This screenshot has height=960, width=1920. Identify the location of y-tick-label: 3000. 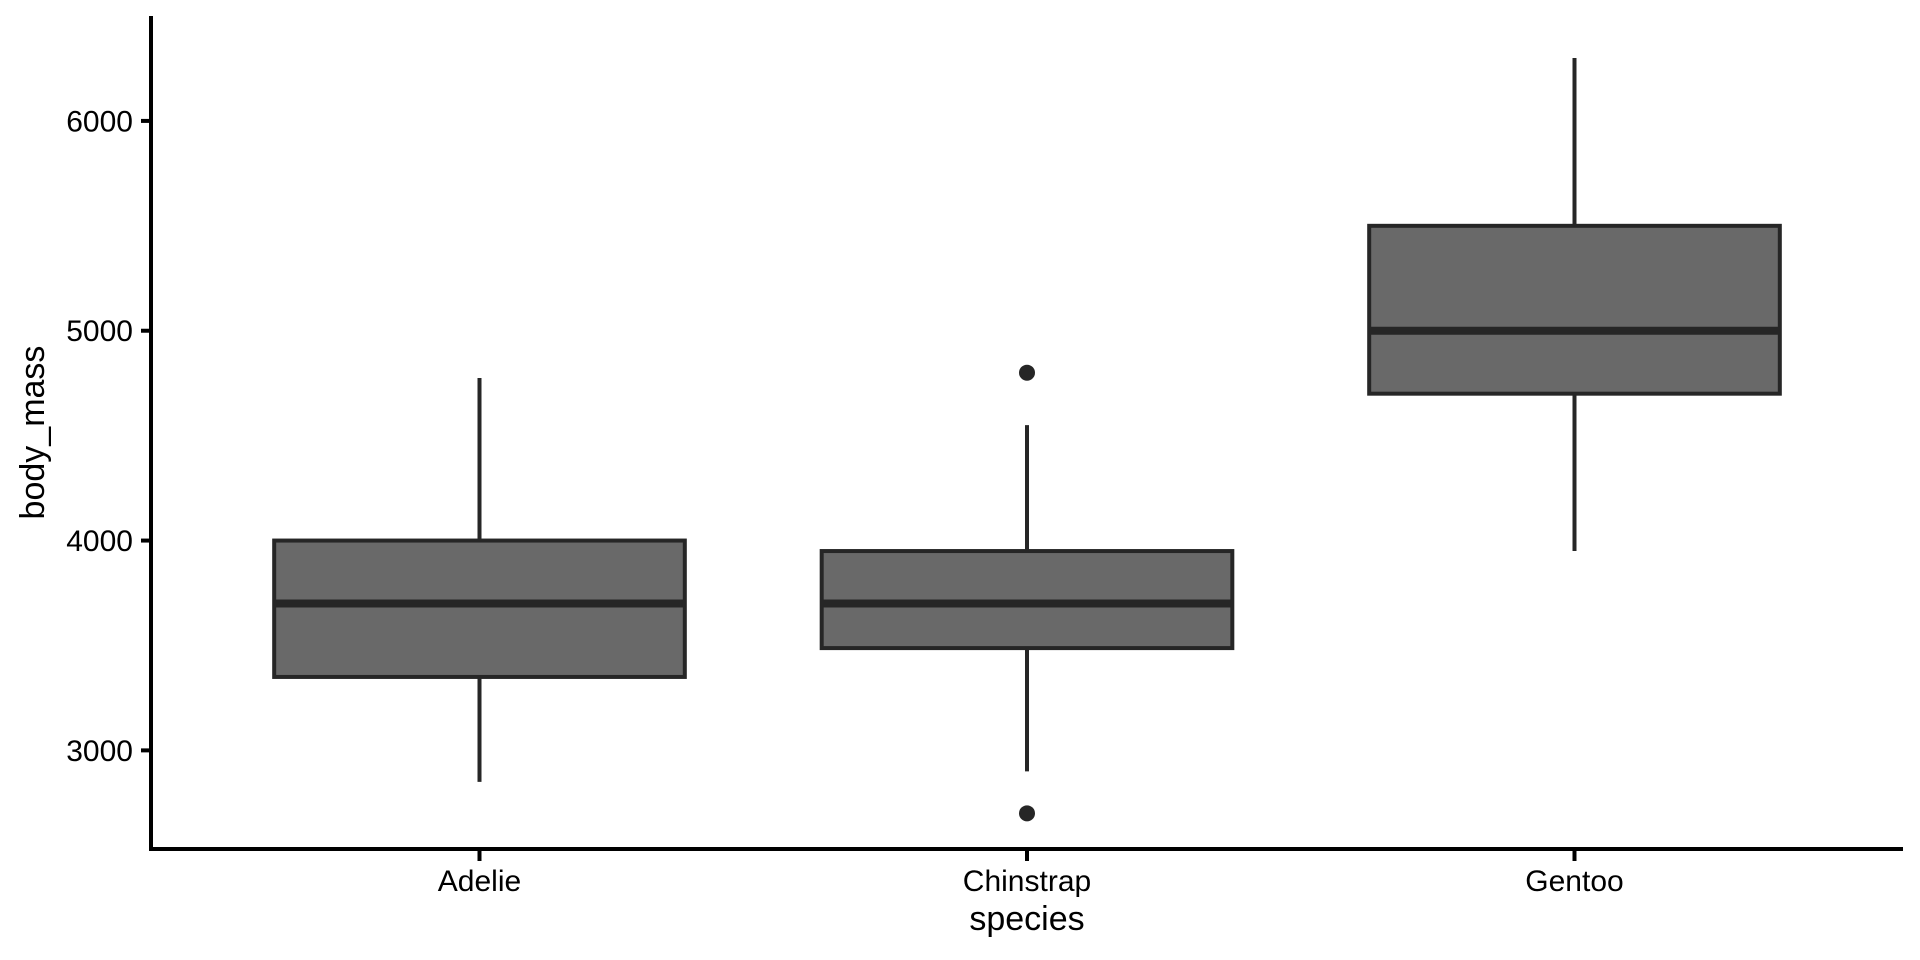
(99, 751).